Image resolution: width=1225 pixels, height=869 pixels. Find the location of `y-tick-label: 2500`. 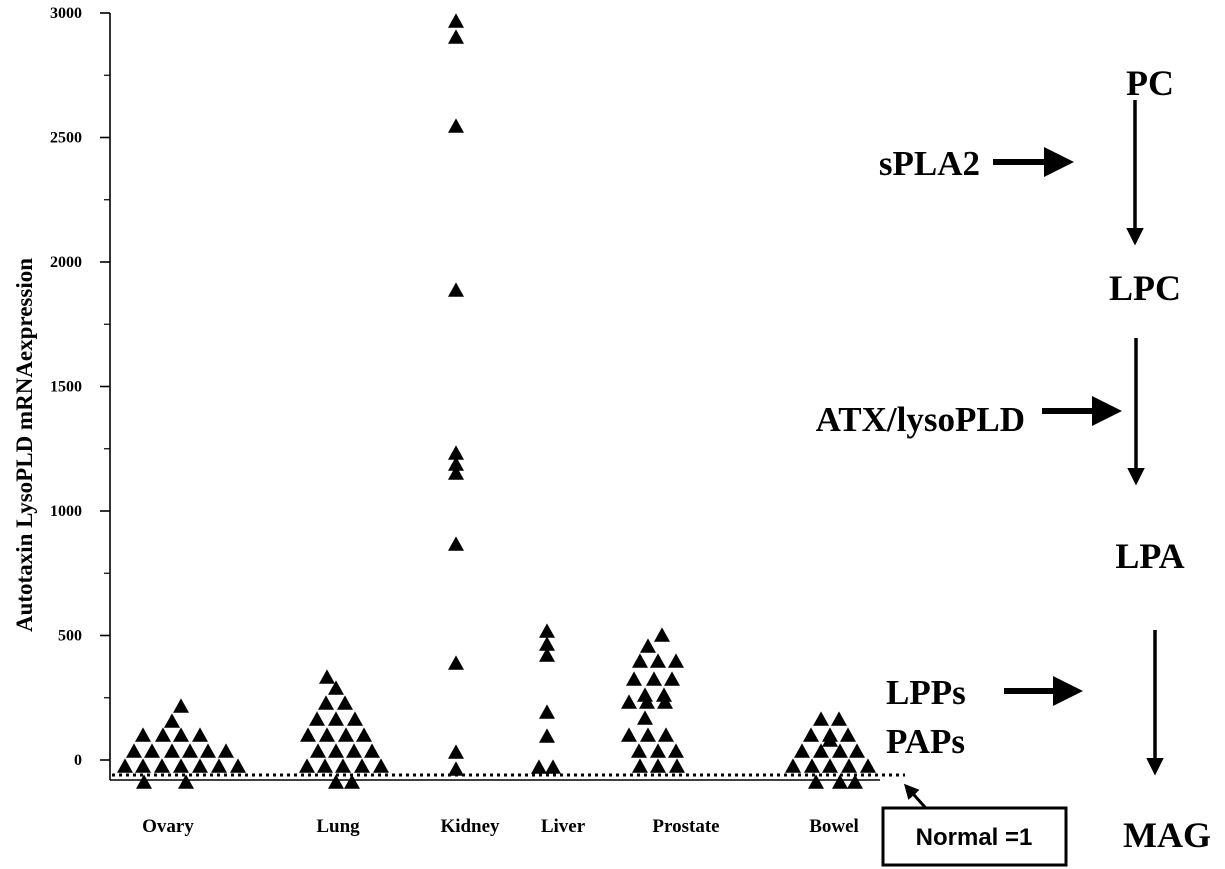

y-tick-label: 2500 is located at coordinates (66, 138).